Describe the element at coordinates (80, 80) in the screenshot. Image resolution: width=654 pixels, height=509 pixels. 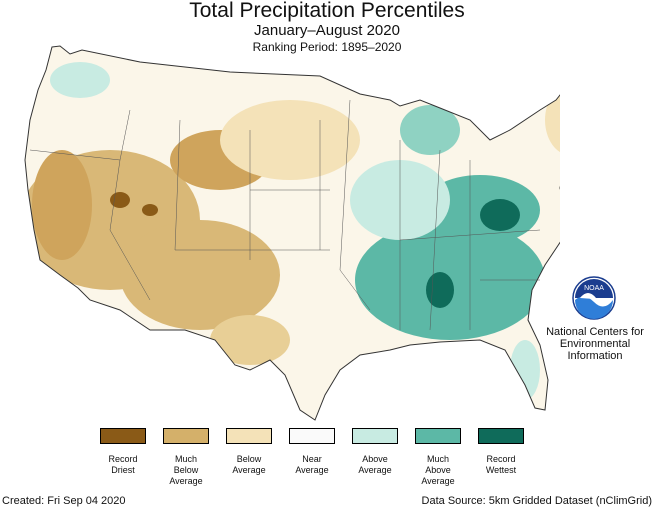
I see `region-northwest-wet` at that location.